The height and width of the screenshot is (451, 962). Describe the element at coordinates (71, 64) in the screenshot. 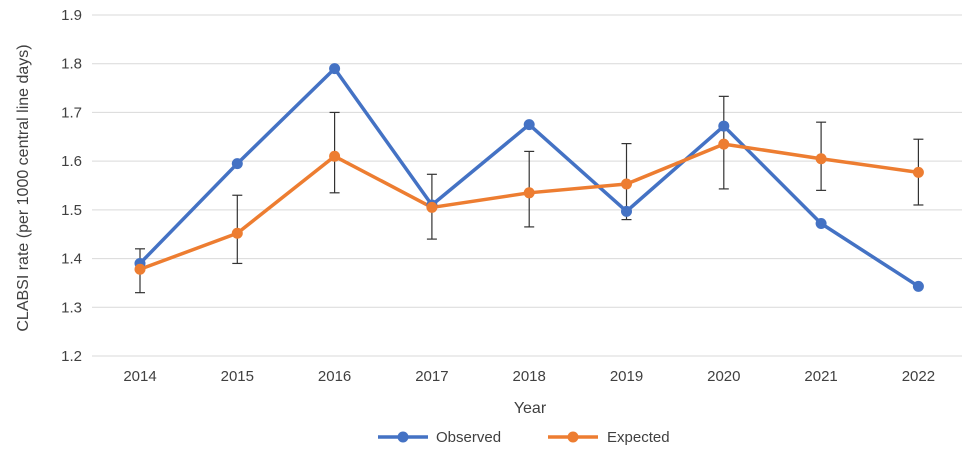

I see `y-tick-label: 1.8` at that location.